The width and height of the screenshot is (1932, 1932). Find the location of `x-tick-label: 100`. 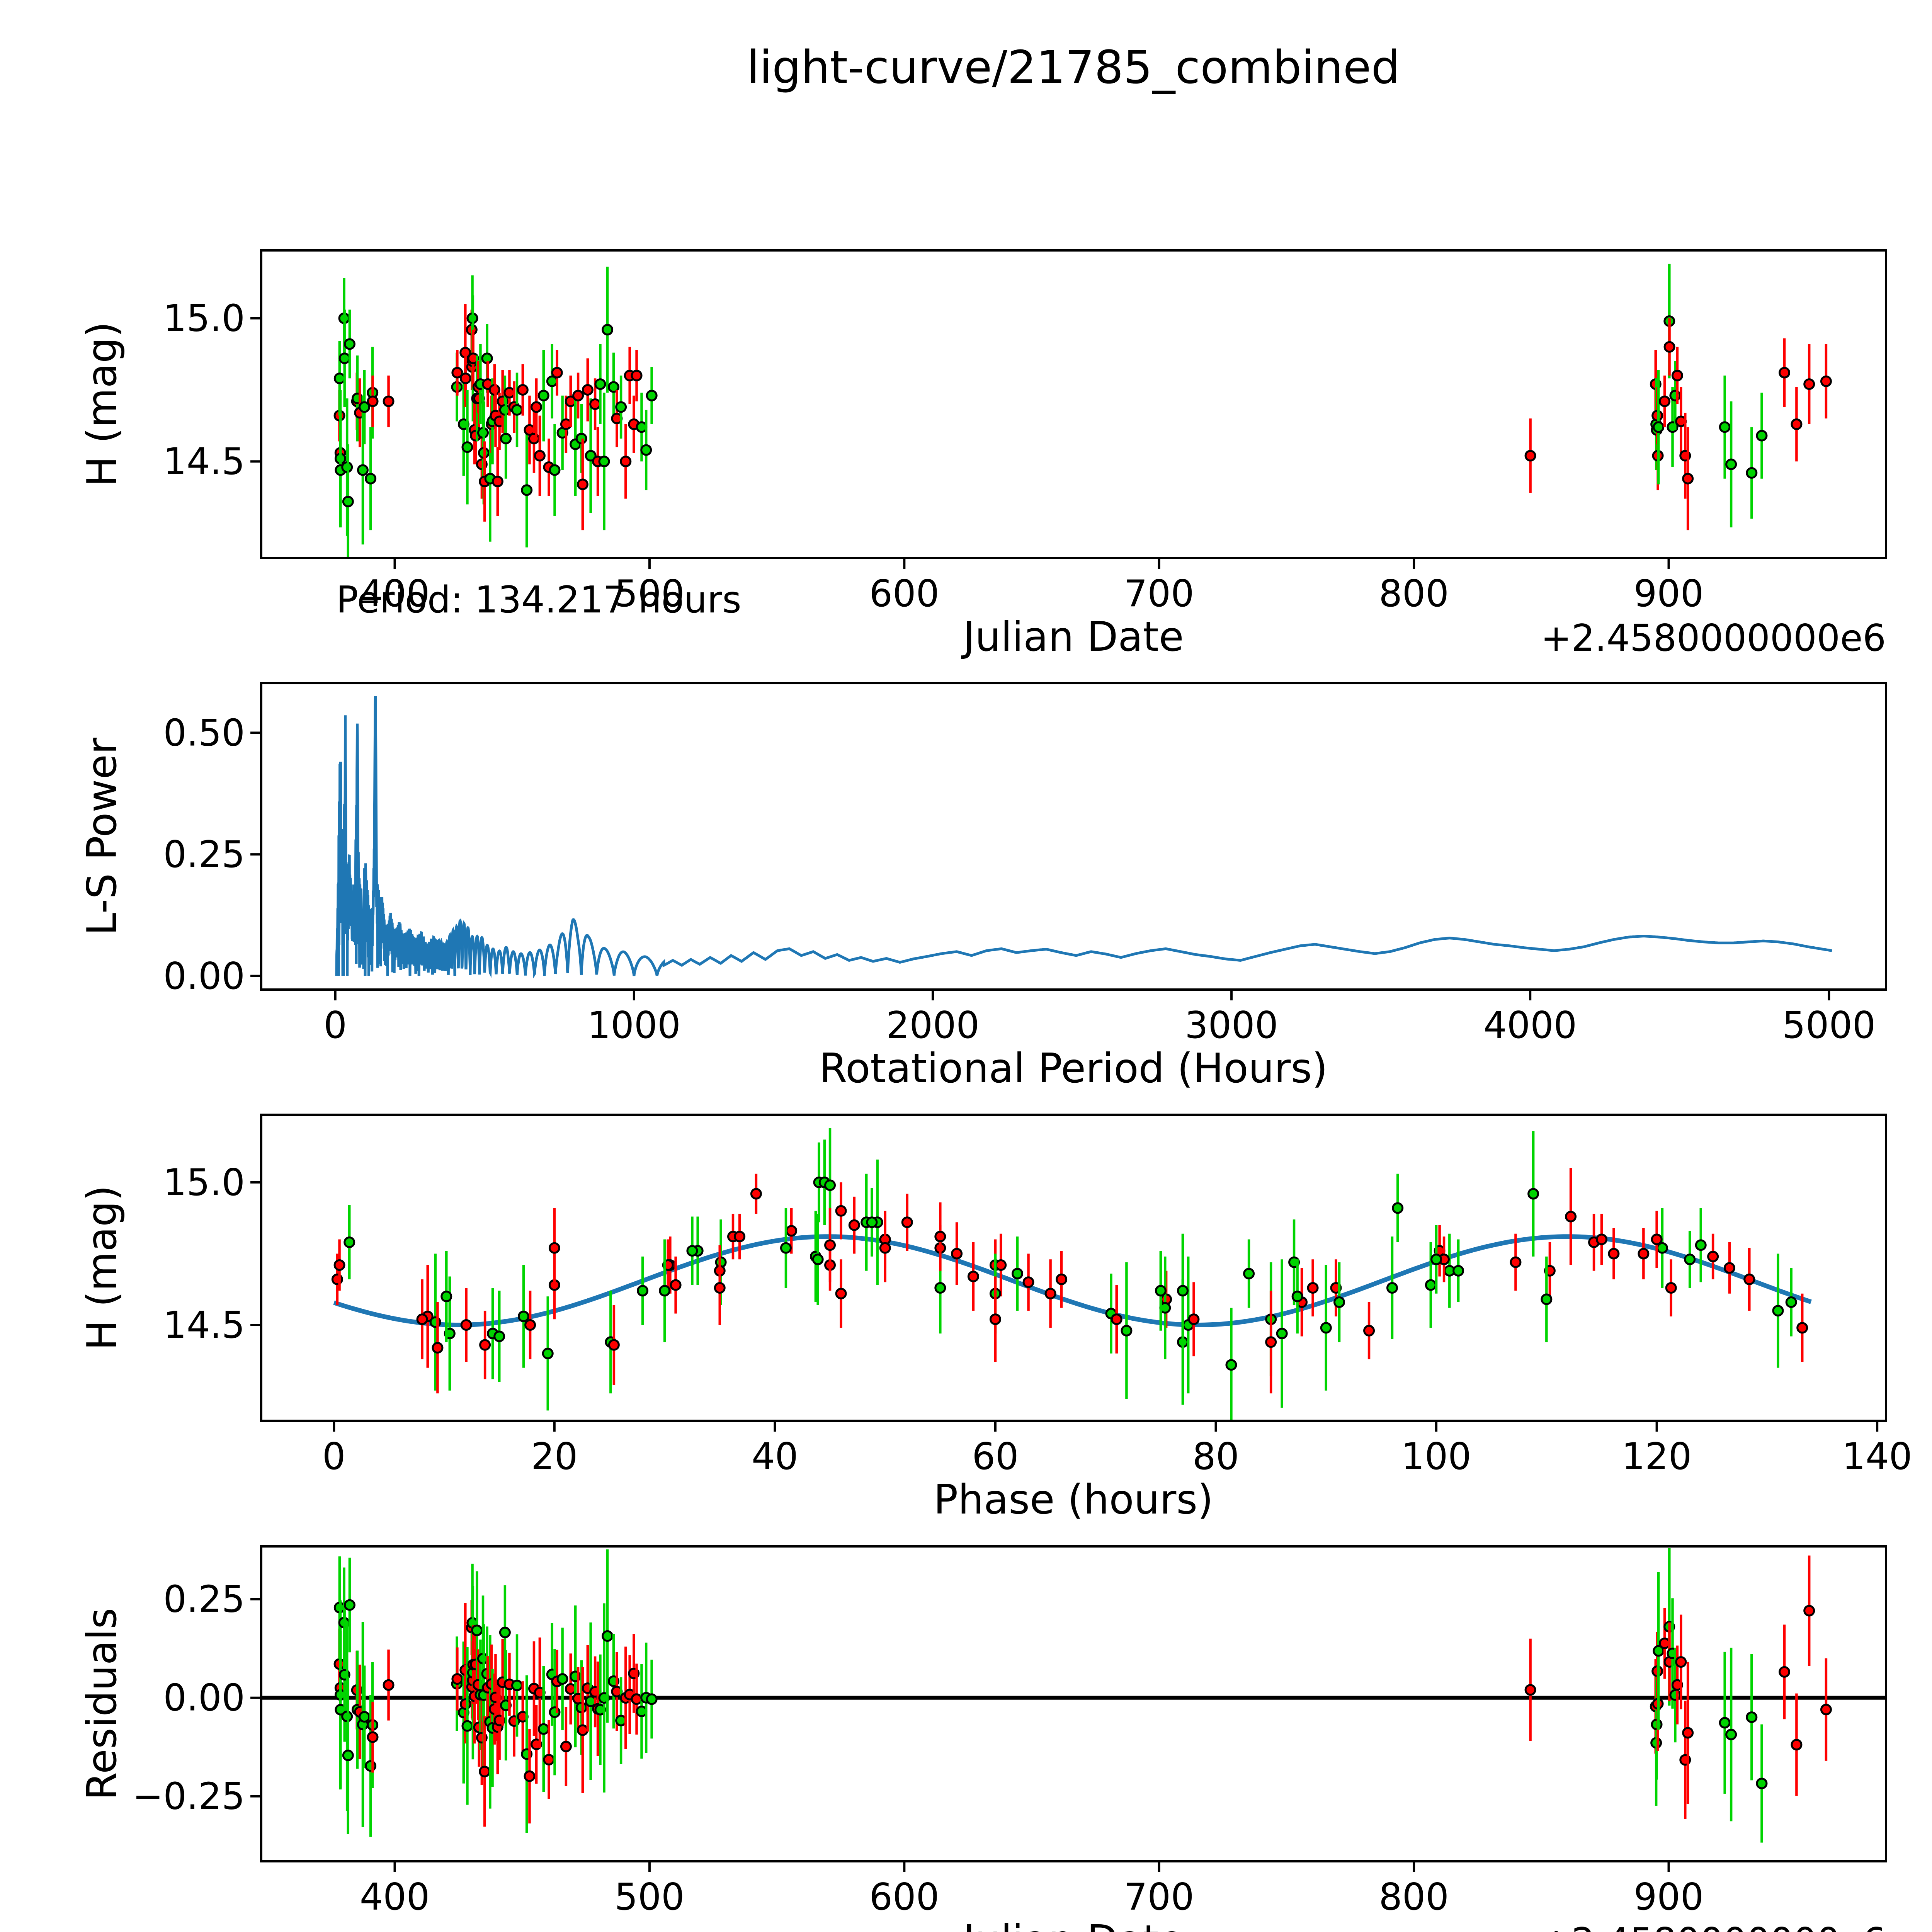

x-tick-label: 100 is located at coordinates (1436, 1456).